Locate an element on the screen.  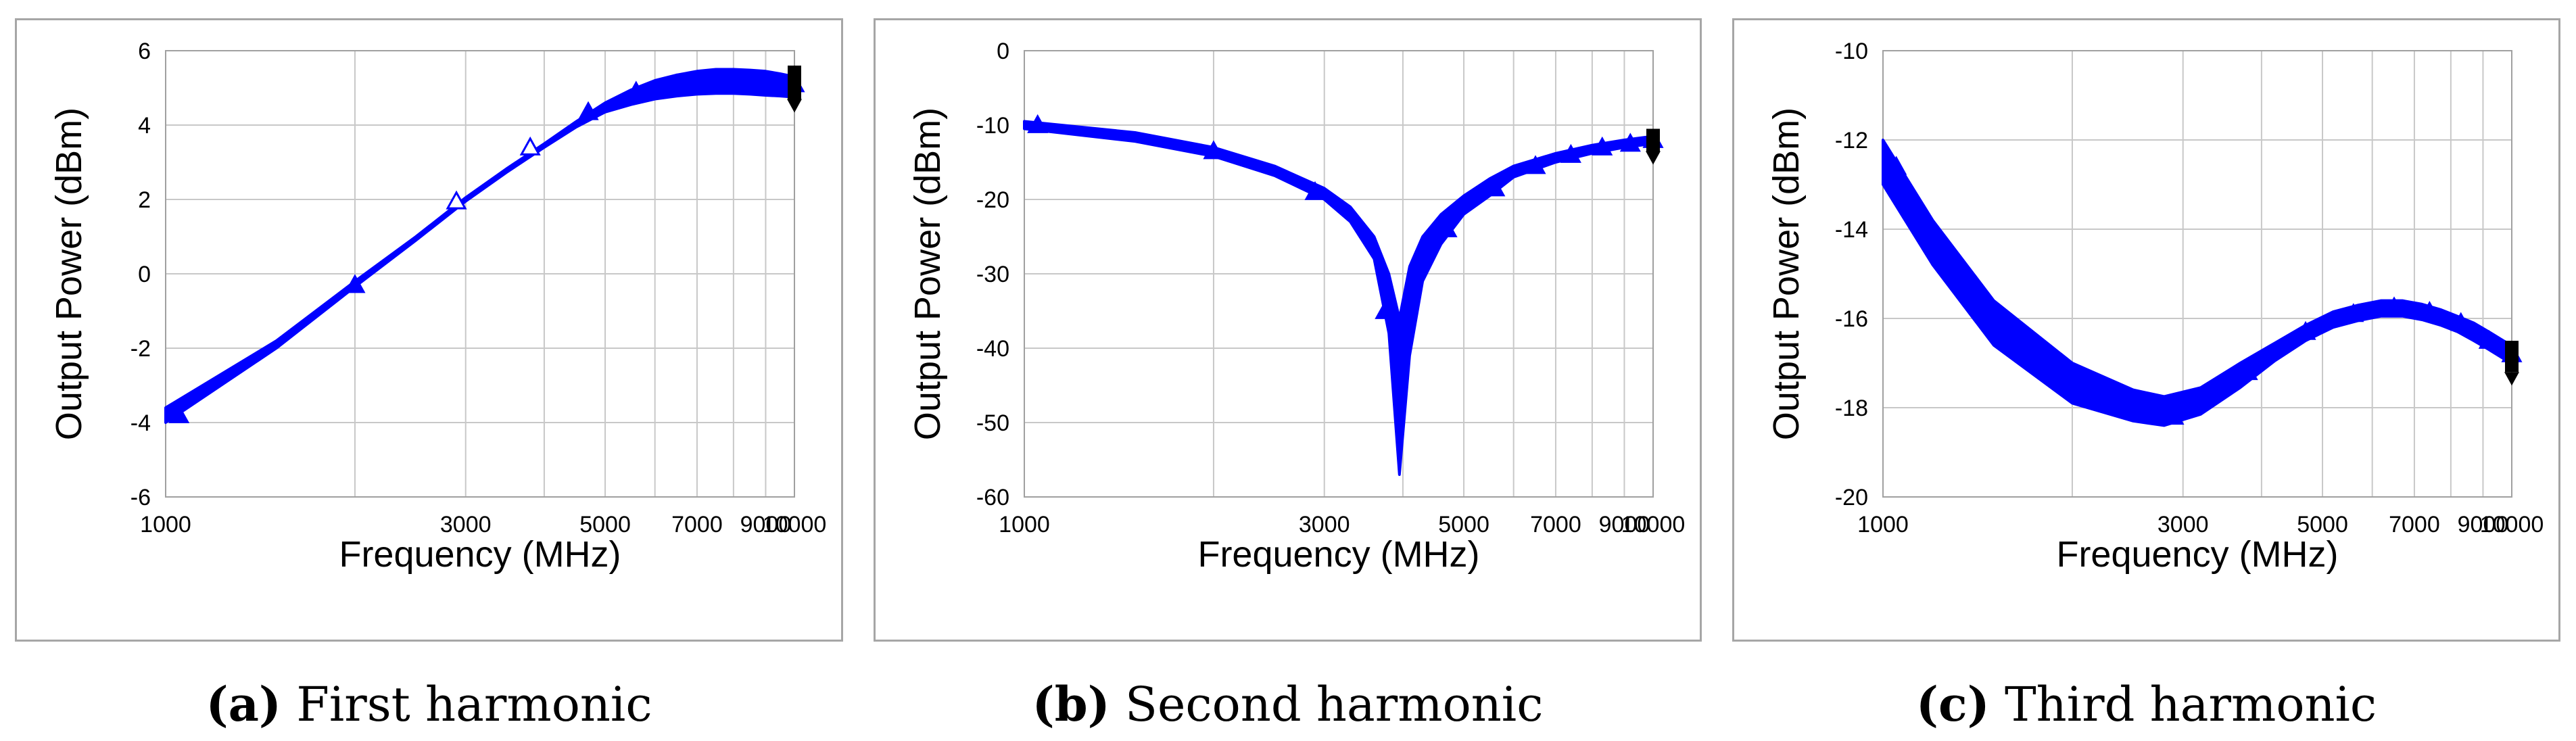
x-tick-label-a: 7000 is located at coordinates (697, 525).